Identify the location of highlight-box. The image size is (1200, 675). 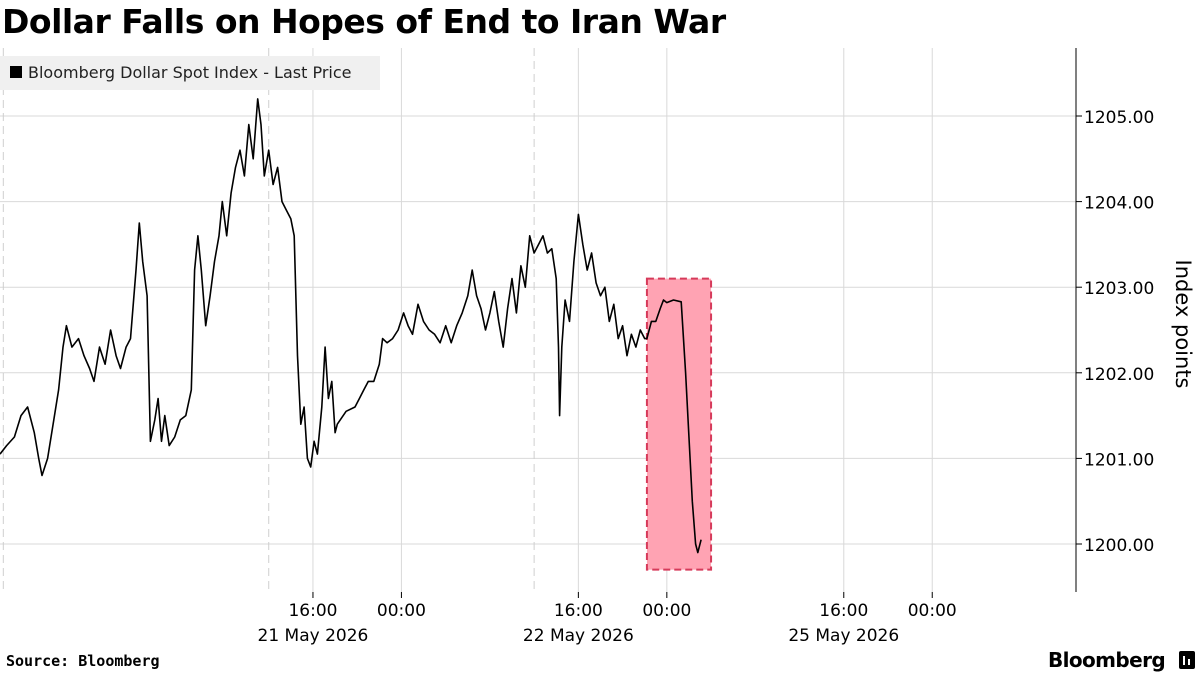
(679, 424).